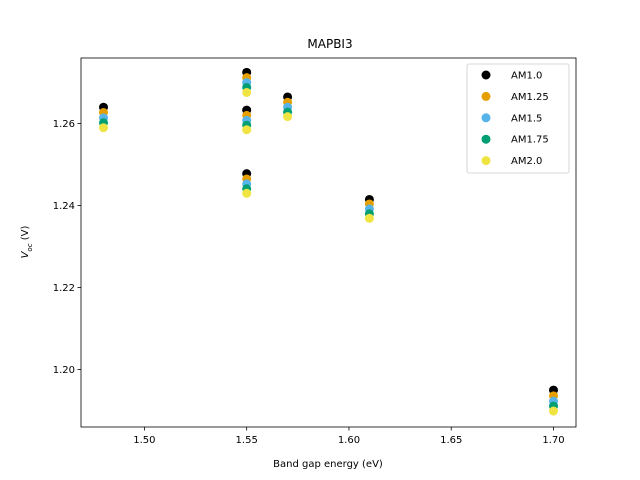 Image resolution: width=640 pixels, height=480 pixels. I want to click on legend-label: AM1.5, so click(526, 118).